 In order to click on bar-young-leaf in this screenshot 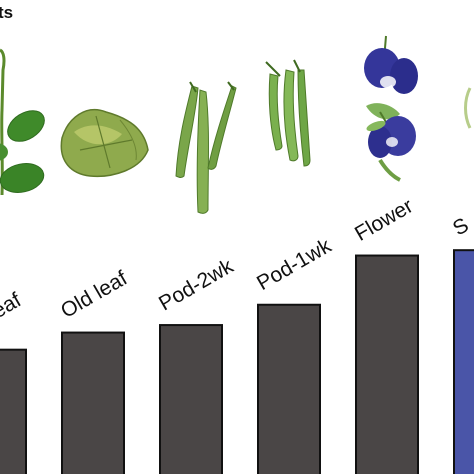, I will do `click(13, 411)`.